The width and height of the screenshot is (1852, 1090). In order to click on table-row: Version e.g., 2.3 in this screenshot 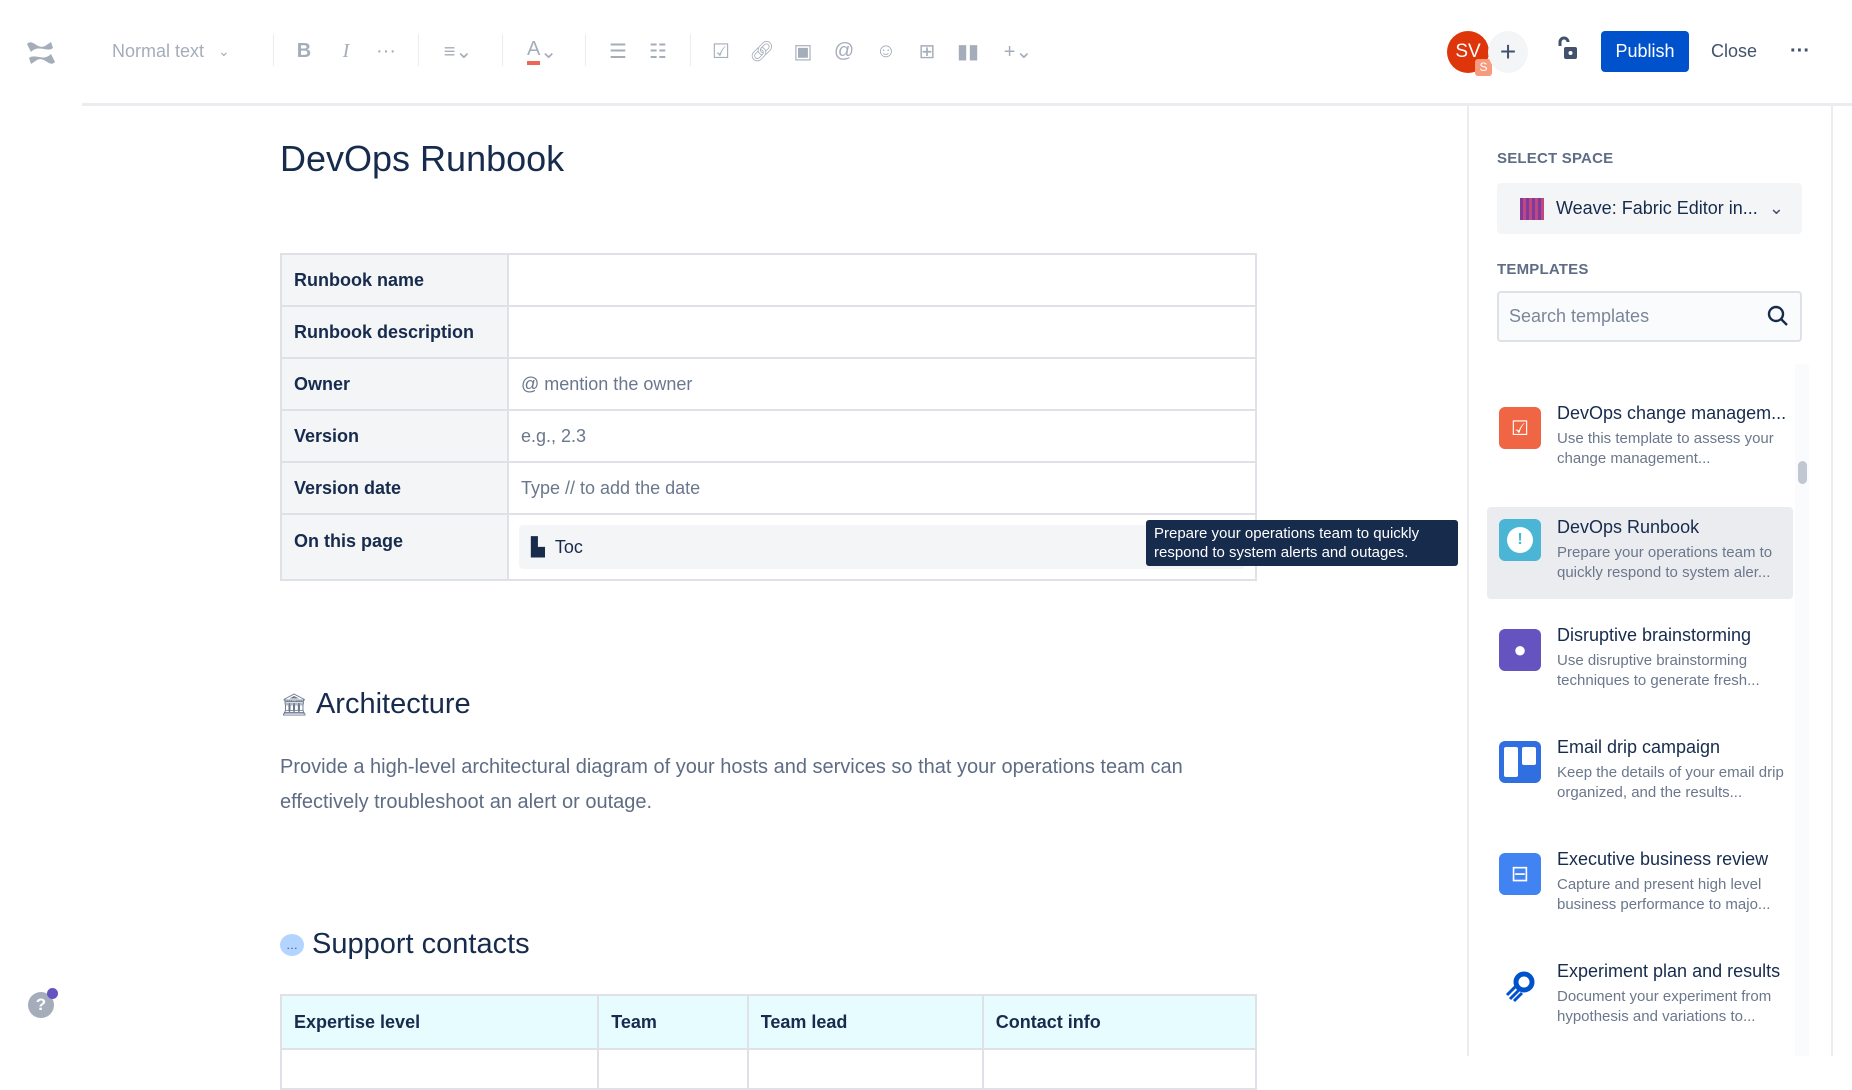, I will do `click(768, 436)`.